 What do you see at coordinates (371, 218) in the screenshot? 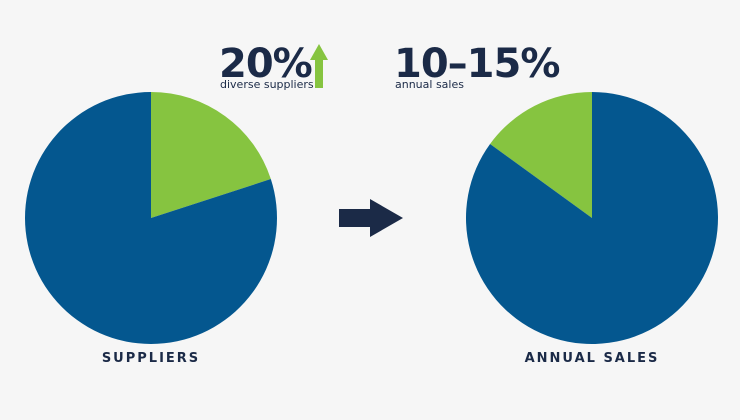
I see `right-arrow-icon` at bounding box center [371, 218].